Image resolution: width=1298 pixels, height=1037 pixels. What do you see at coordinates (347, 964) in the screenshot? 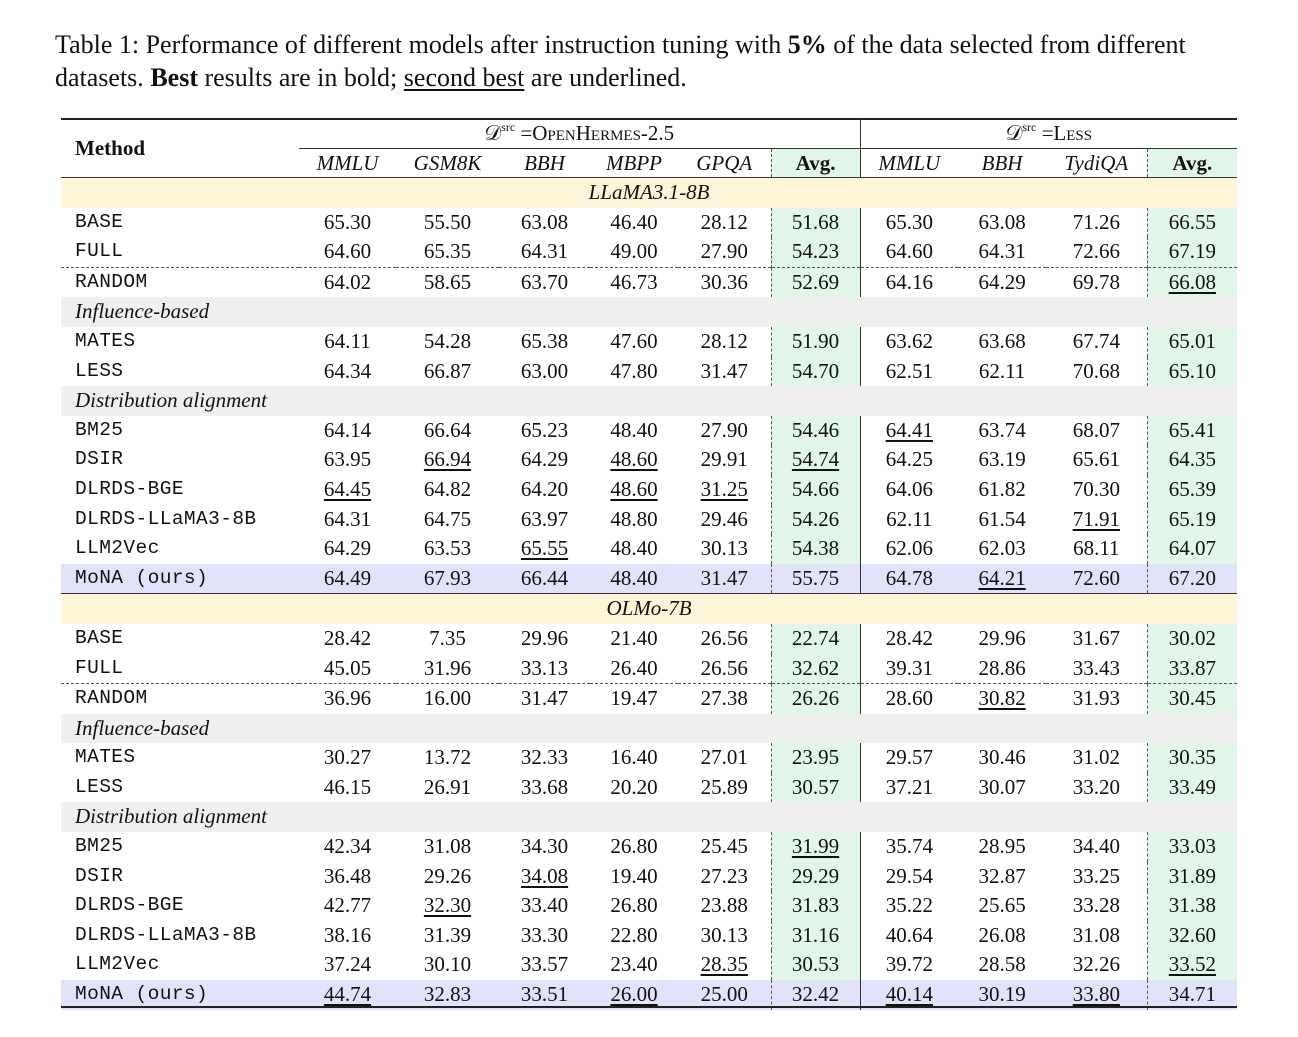
I see `value-cell: 37.24` at bounding box center [347, 964].